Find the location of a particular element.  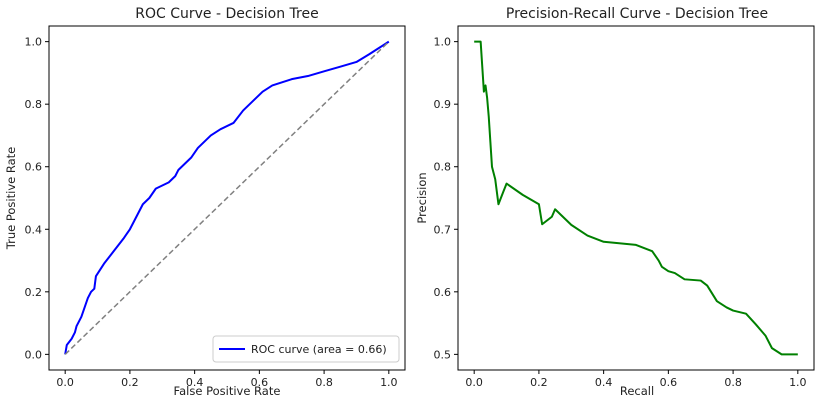

roc-title: ROC Curve - Decision Tree is located at coordinates (226, 14).